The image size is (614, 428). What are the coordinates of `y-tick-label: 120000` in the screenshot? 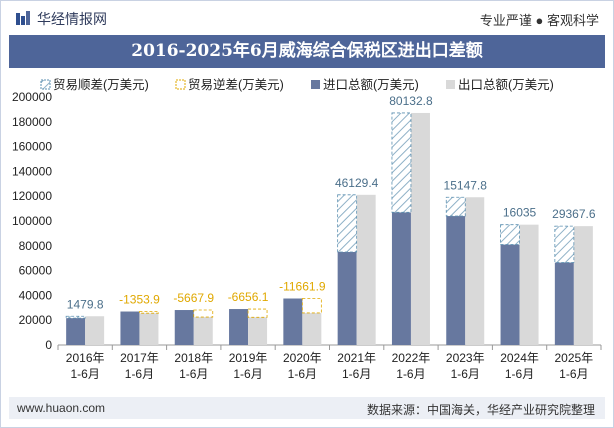 It's located at (32, 196).